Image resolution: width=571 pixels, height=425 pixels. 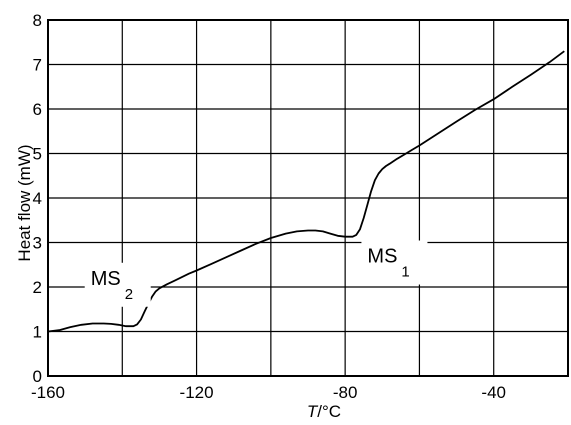 I want to click on annotation-subscript: 2, so click(x=129, y=294).